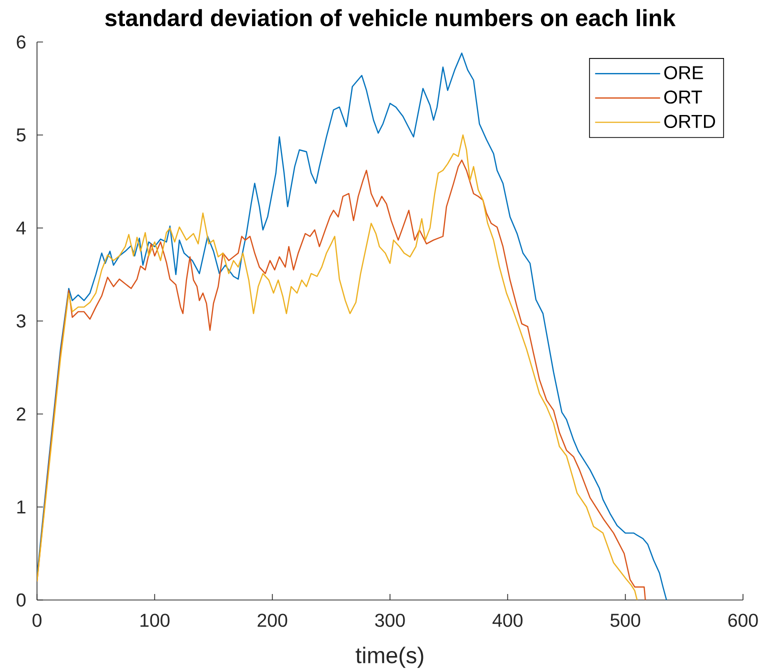  What do you see at coordinates (21, 600) in the screenshot?
I see `y-tick-label: 0` at bounding box center [21, 600].